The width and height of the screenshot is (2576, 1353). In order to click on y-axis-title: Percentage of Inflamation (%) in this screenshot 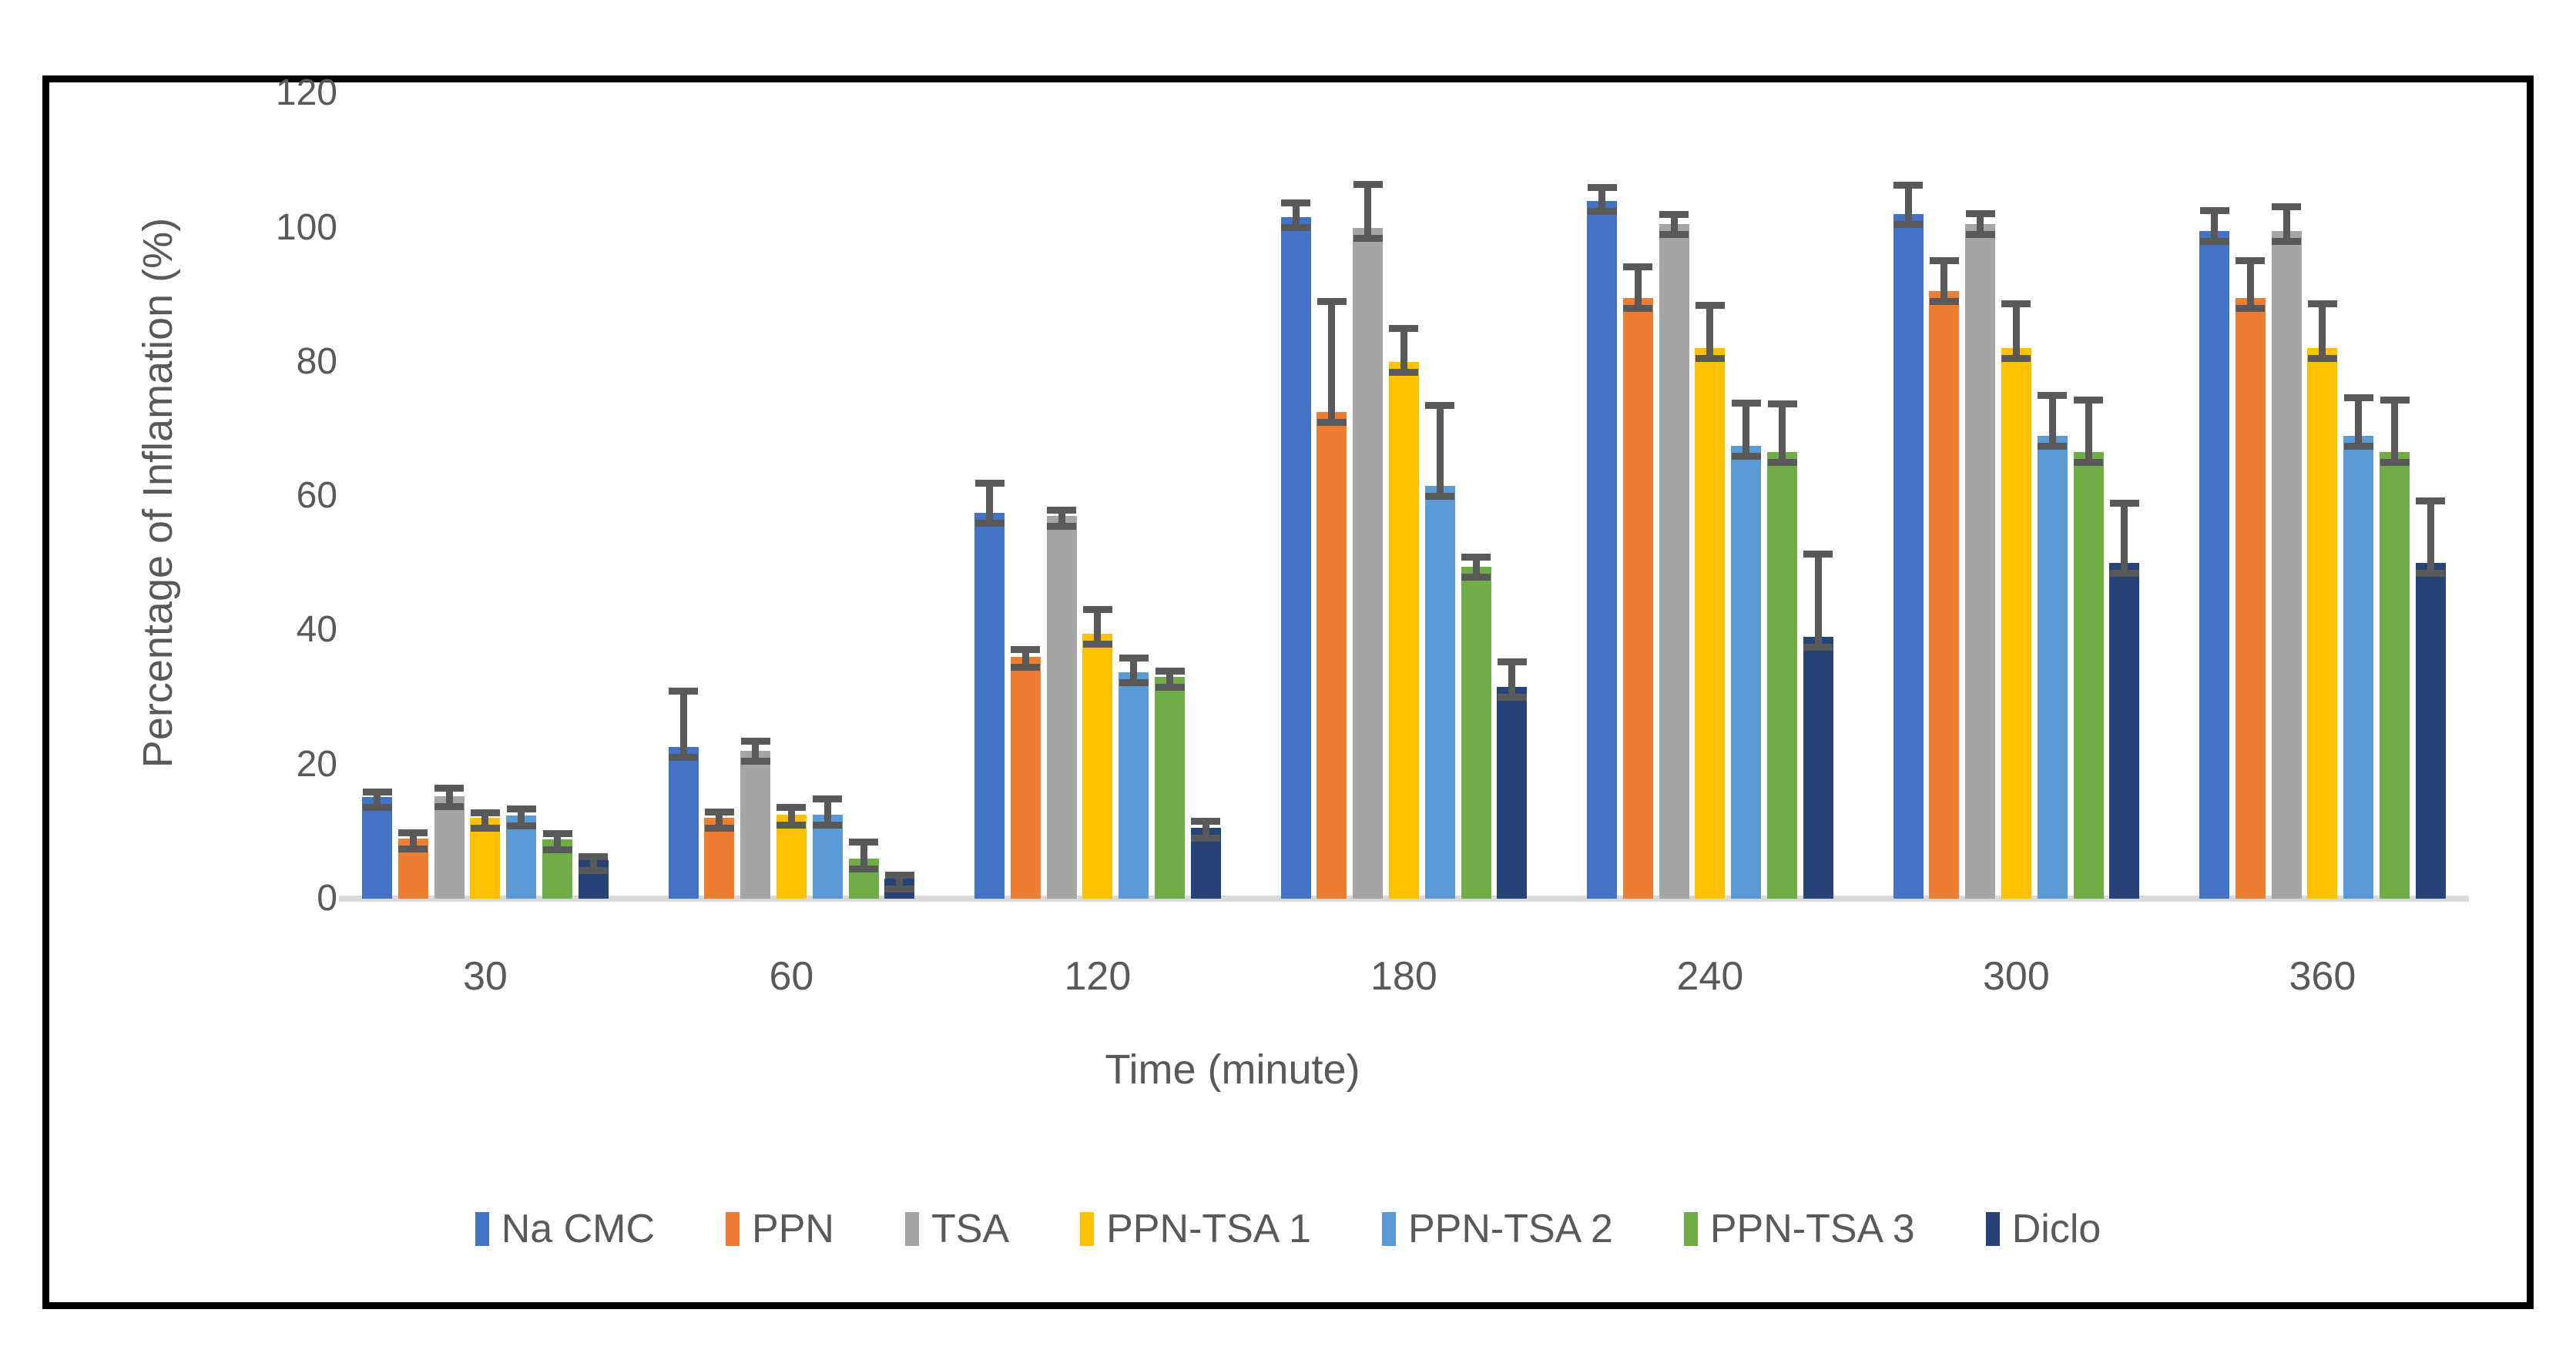, I will do `click(158, 493)`.